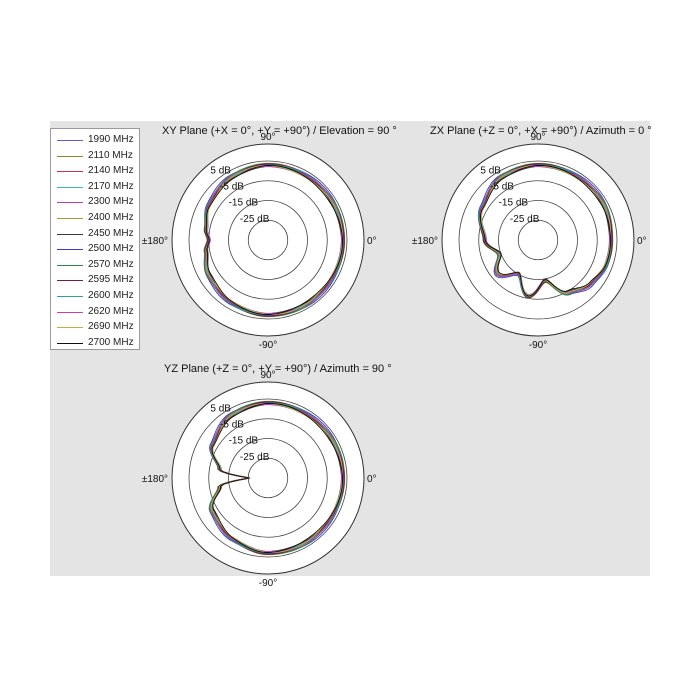 Image resolution: width=700 pixels, height=700 pixels. I want to click on legend-entry: 2170 MHz, so click(95, 187).